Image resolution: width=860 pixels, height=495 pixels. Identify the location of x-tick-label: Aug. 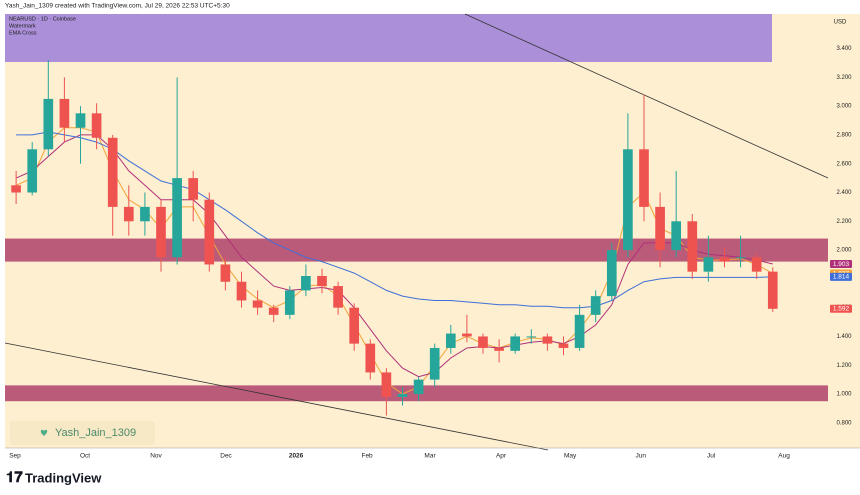
(784, 456).